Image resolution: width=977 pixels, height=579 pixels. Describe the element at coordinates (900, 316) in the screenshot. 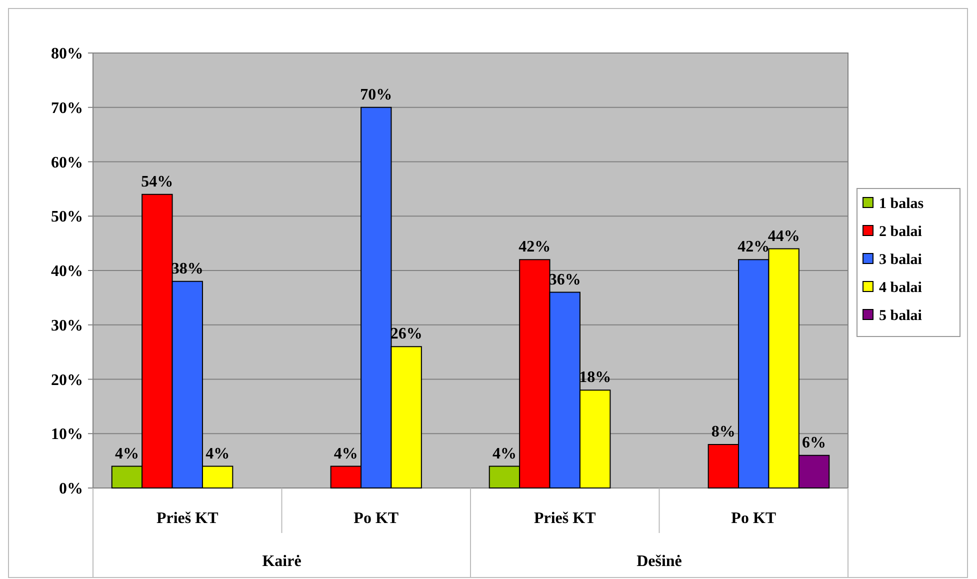

I see `legend-label: 5 balai` at that location.